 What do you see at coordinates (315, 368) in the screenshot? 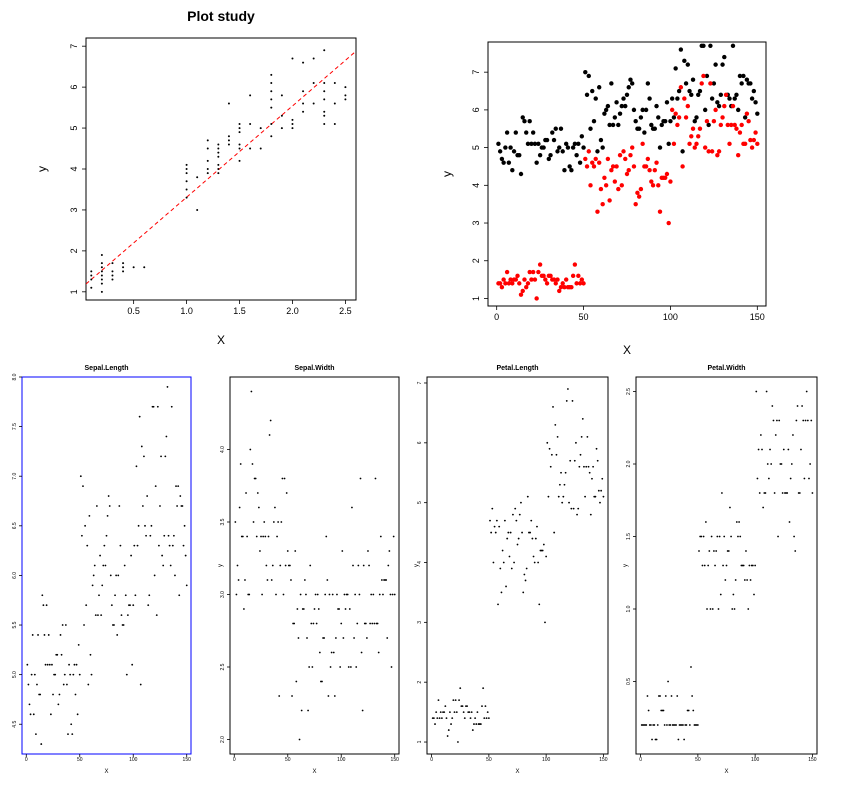
I see `panel-title: Sepal.Width` at bounding box center [315, 368].